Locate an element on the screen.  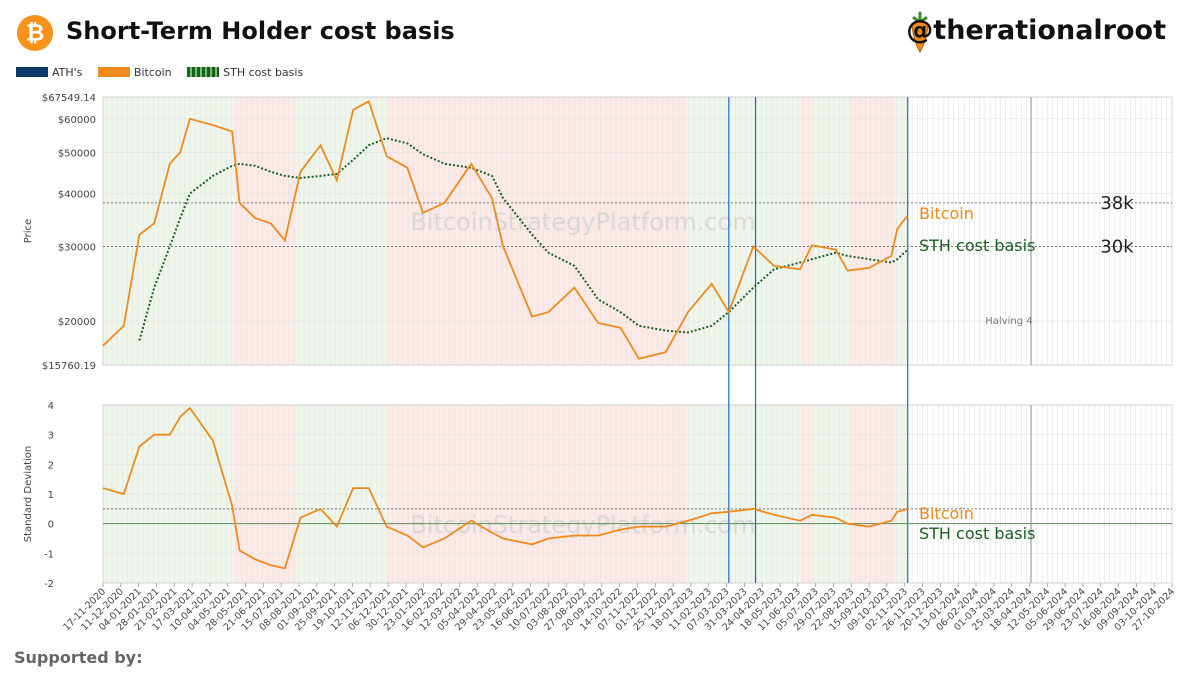
bitcoin-icon: ₿ is located at coordinates (35, 33).